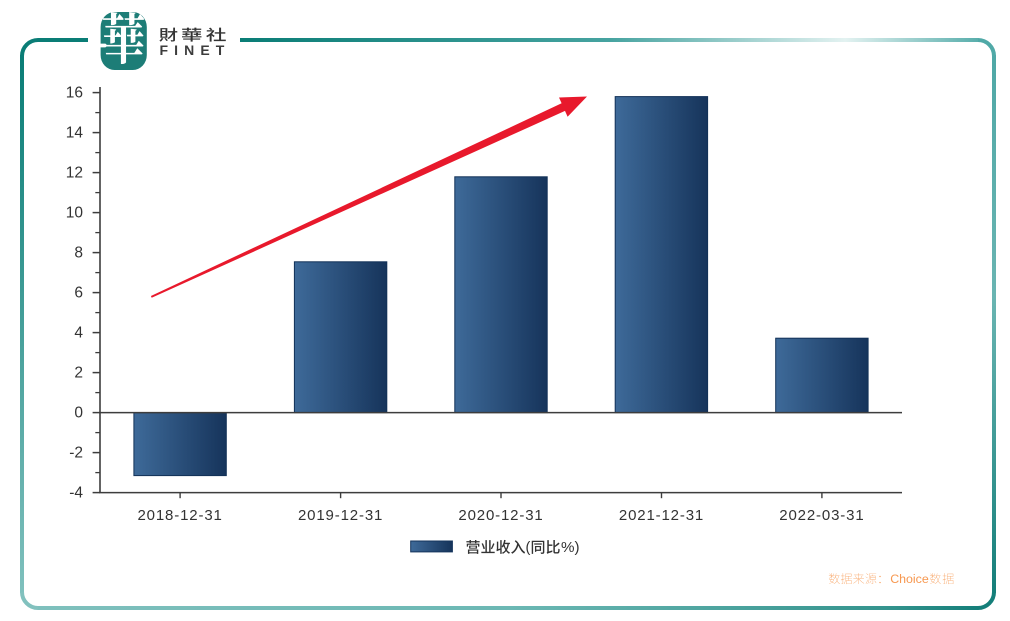 Image resolution: width=1010 pixels, height=621 pixels. Describe the element at coordinates (78, 292) in the screenshot. I see `svg-text: 6` at that location.